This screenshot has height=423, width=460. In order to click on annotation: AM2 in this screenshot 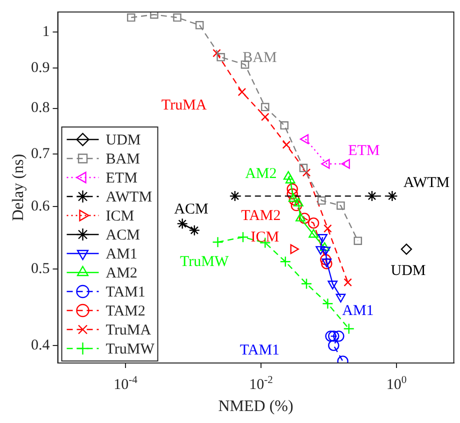, I will do `click(261, 174)`.